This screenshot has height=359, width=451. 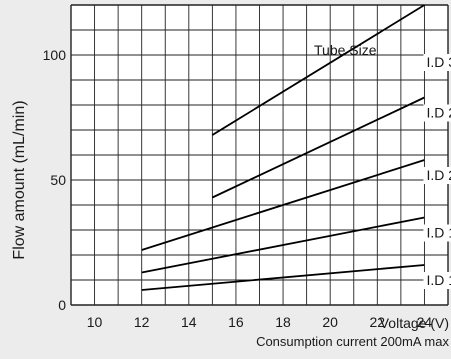 I want to click on x-tick-label: 18, so click(x=283, y=322).